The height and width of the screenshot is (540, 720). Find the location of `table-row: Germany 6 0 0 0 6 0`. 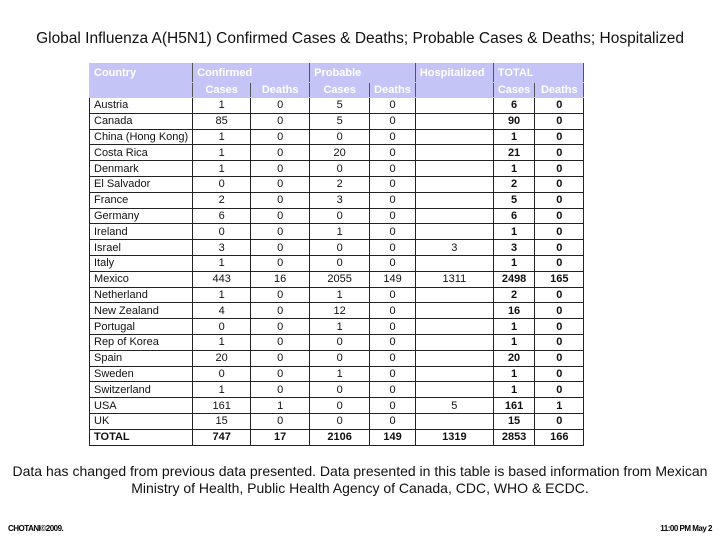

table-row: Germany 6 0 0 0 6 0 is located at coordinates (336, 216).